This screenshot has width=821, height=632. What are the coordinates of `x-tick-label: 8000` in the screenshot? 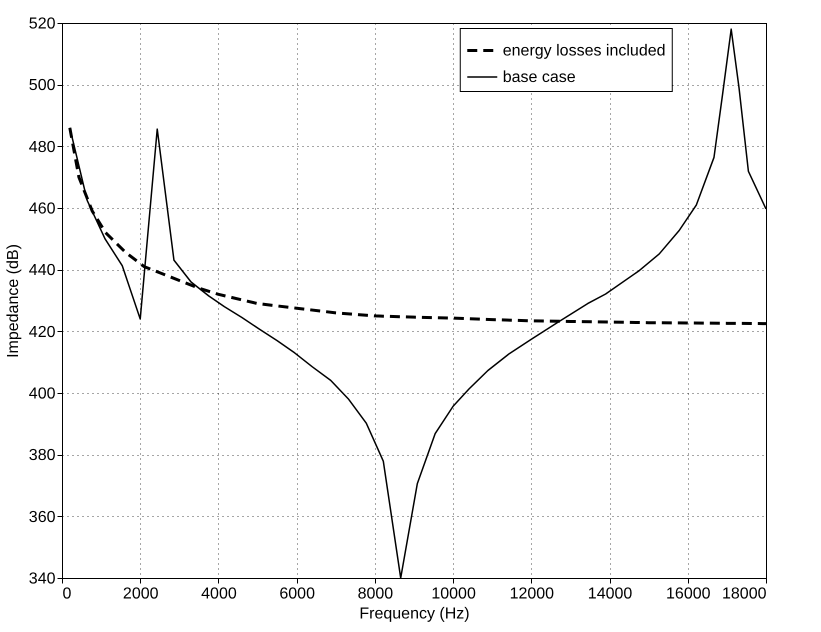 It's located at (376, 594).